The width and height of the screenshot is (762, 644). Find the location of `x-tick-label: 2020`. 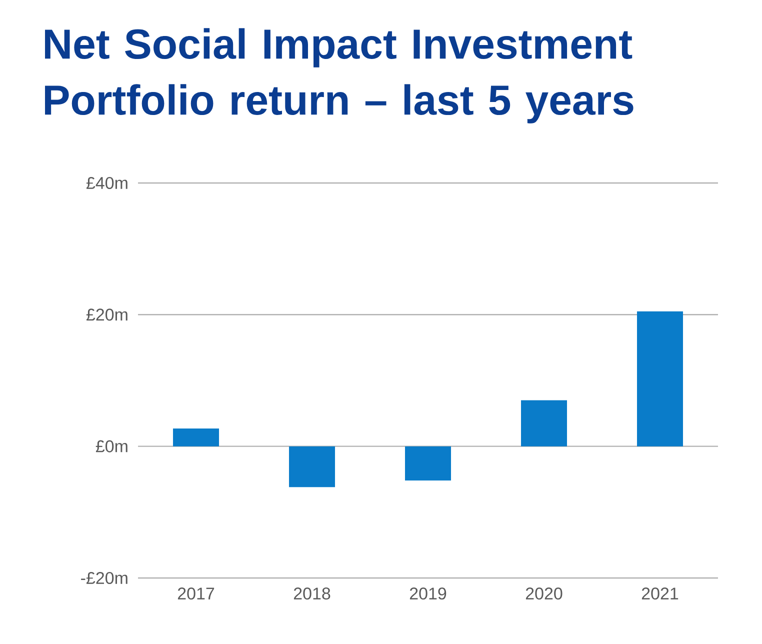

x-tick-label: 2020 is located at coordinates (544, 594).